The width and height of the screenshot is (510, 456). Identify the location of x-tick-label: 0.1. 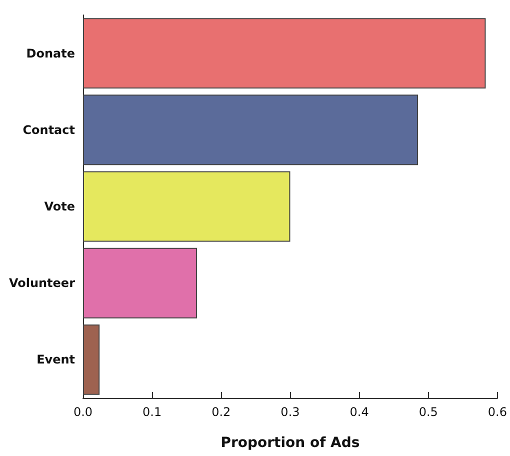
(152, 412).